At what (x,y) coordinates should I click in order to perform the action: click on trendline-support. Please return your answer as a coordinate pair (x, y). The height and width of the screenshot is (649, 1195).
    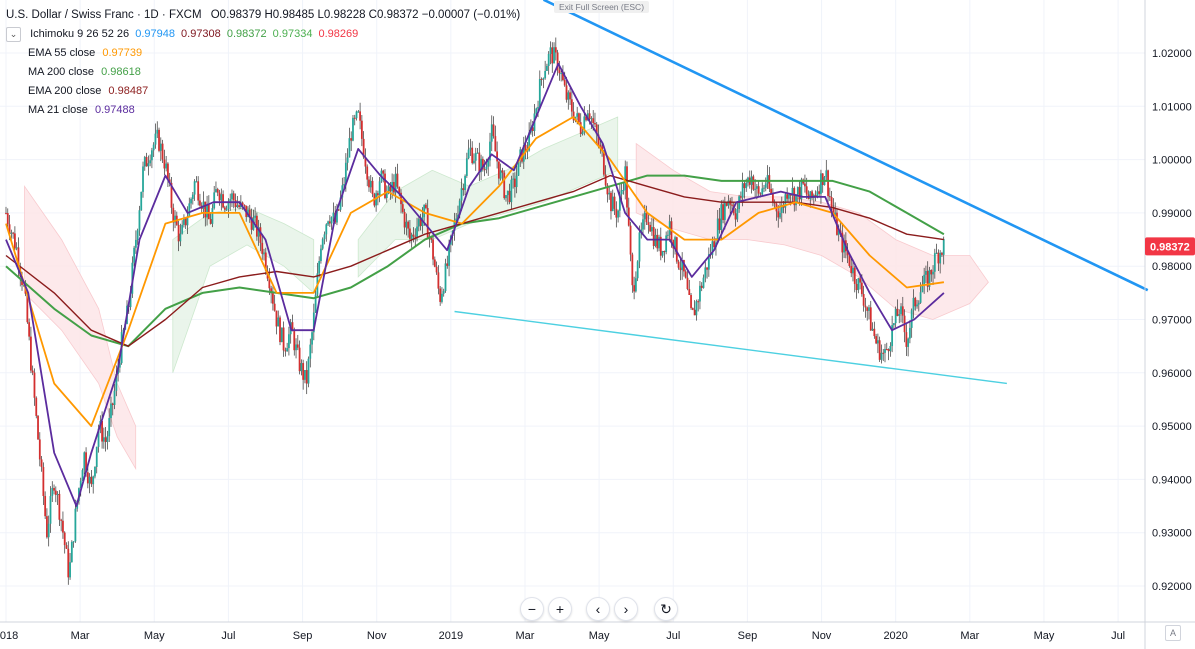
    Looking at the image, I should click on (730, 347).